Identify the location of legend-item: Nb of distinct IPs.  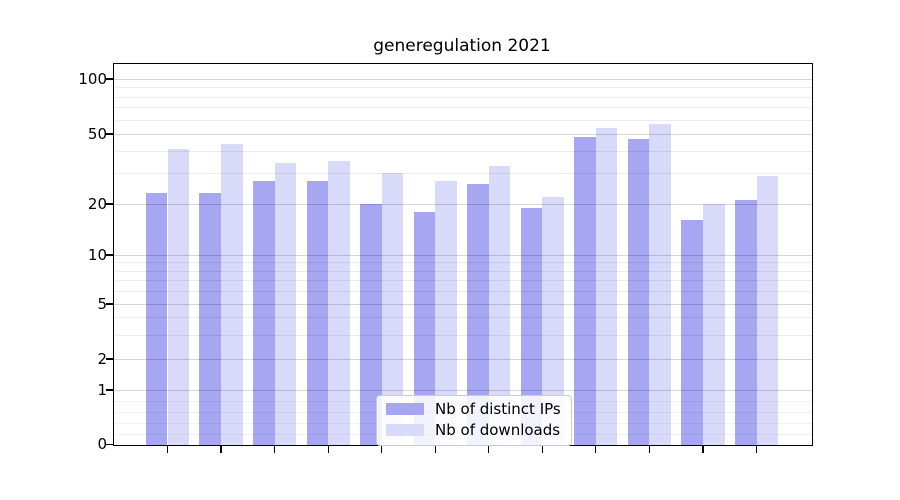
(473, 408).